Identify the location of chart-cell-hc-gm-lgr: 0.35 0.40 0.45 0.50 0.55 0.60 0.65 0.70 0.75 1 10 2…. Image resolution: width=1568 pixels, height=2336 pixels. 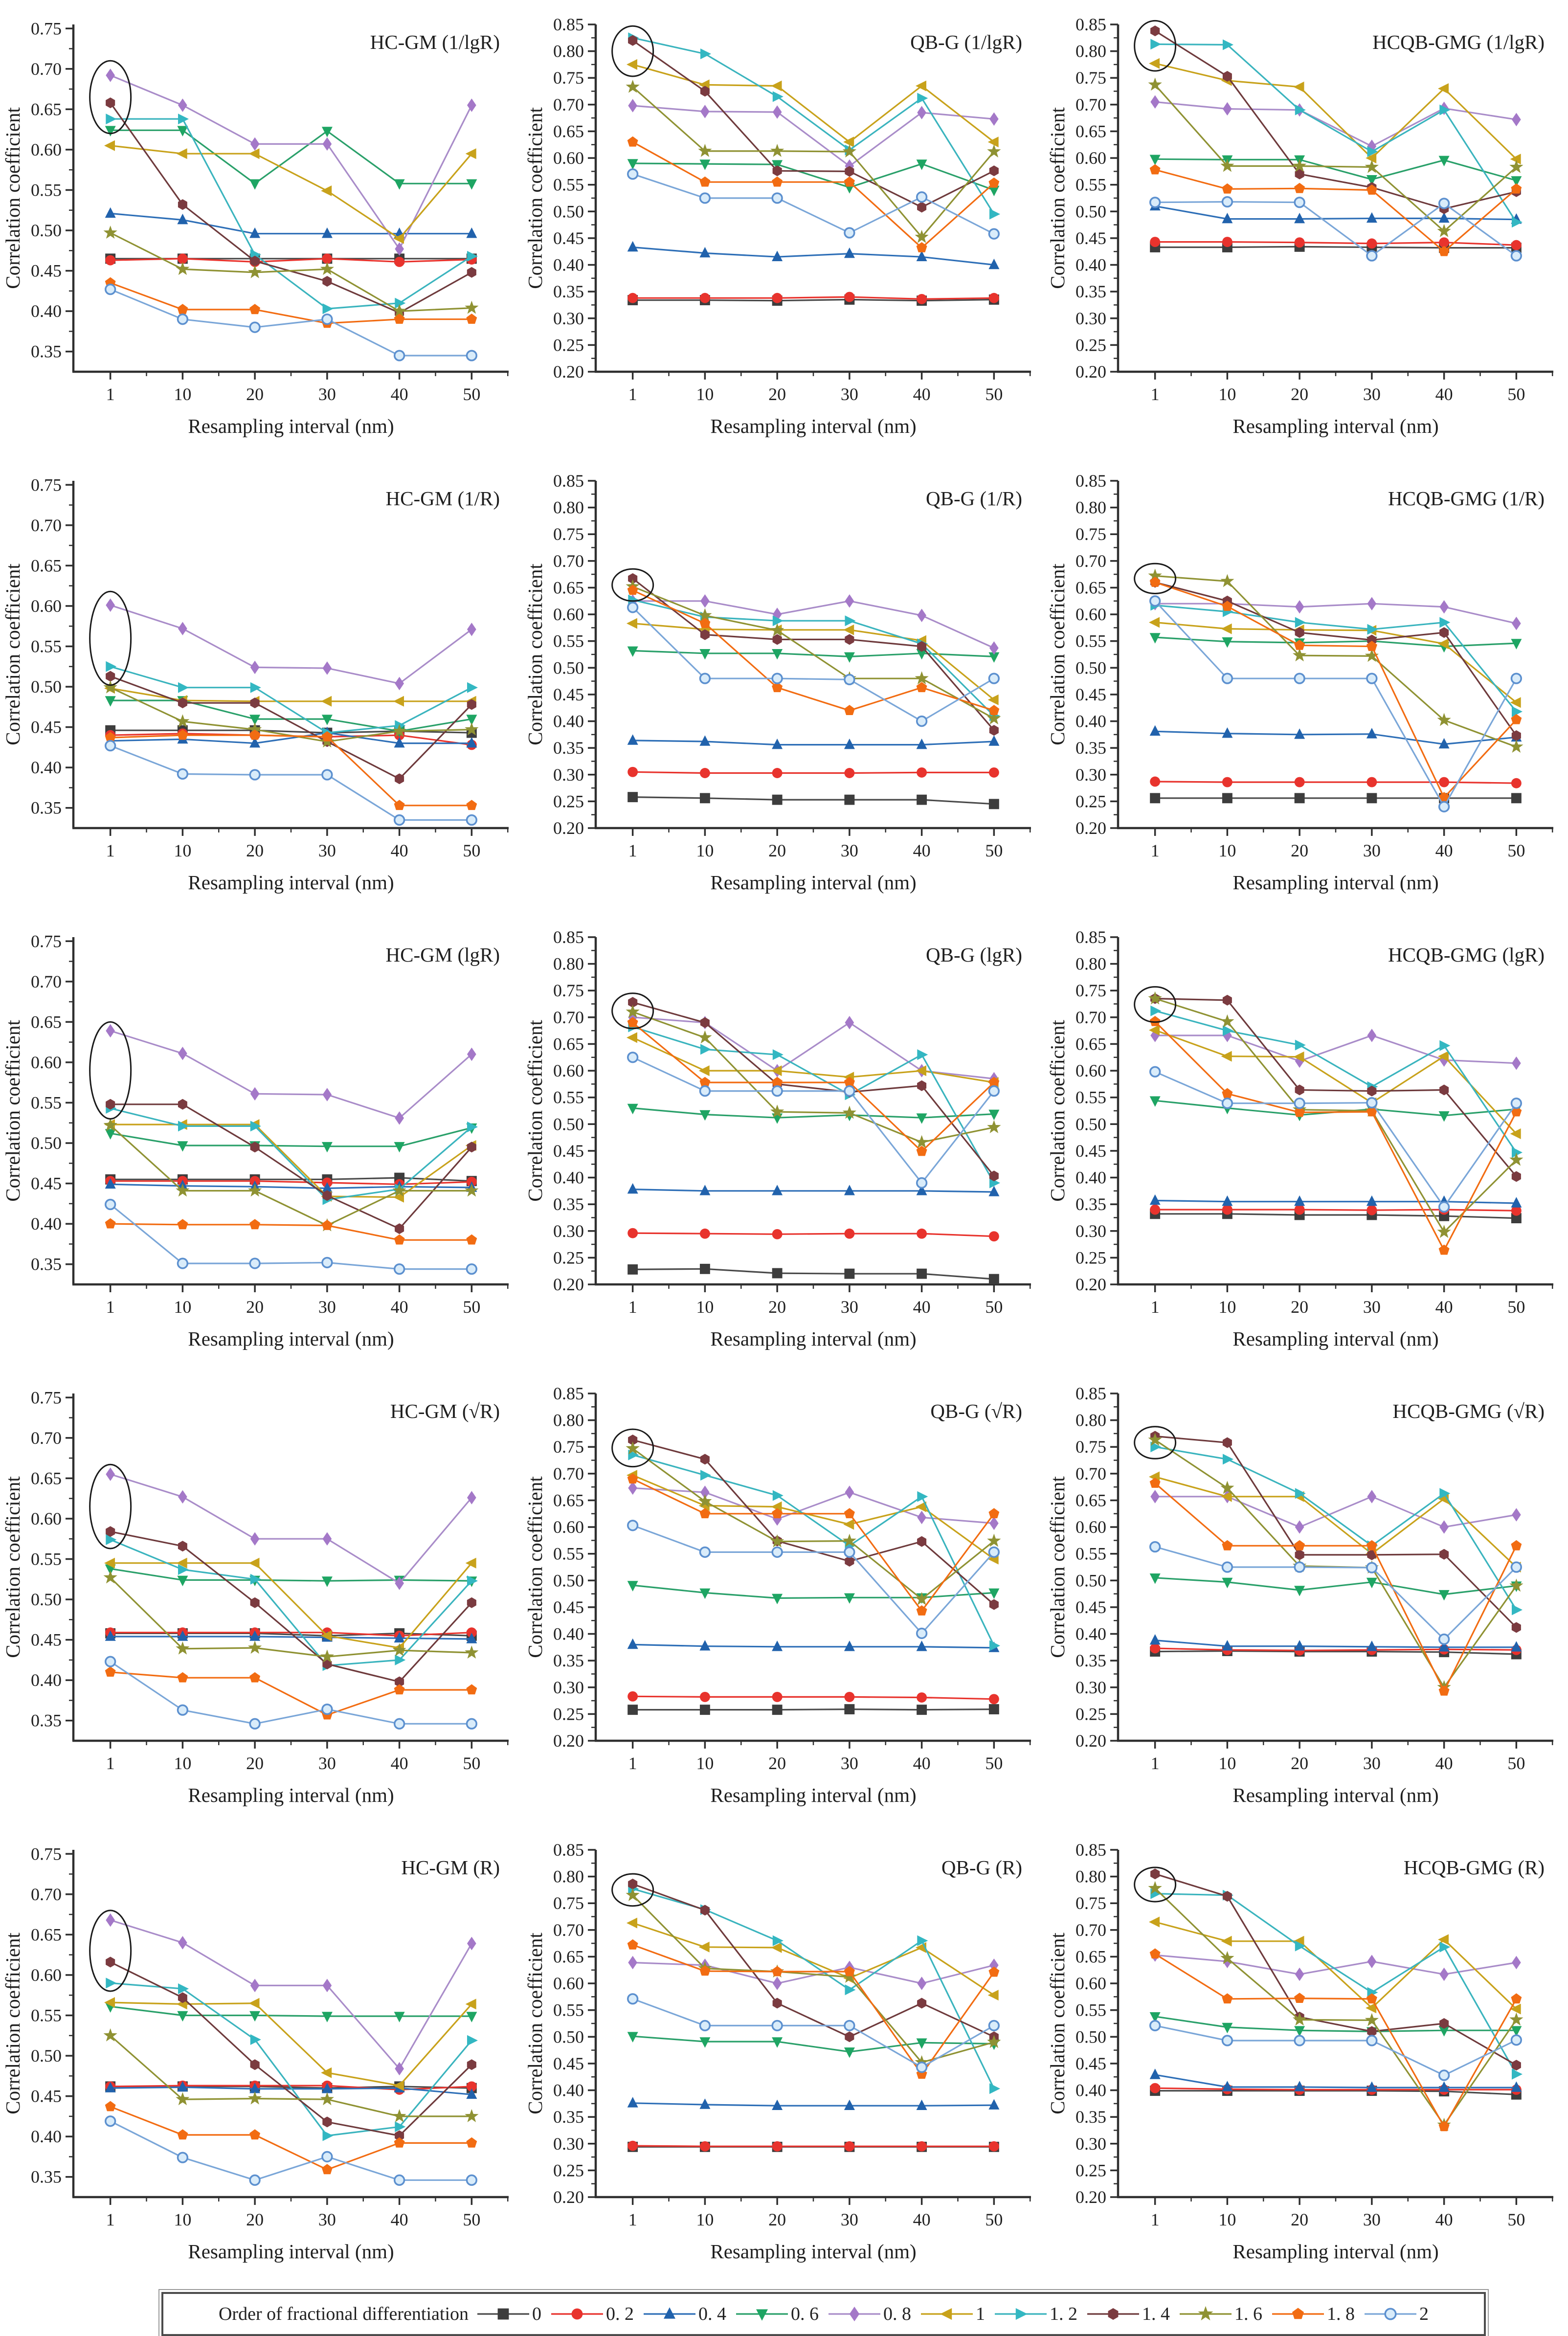
(261, 1145).